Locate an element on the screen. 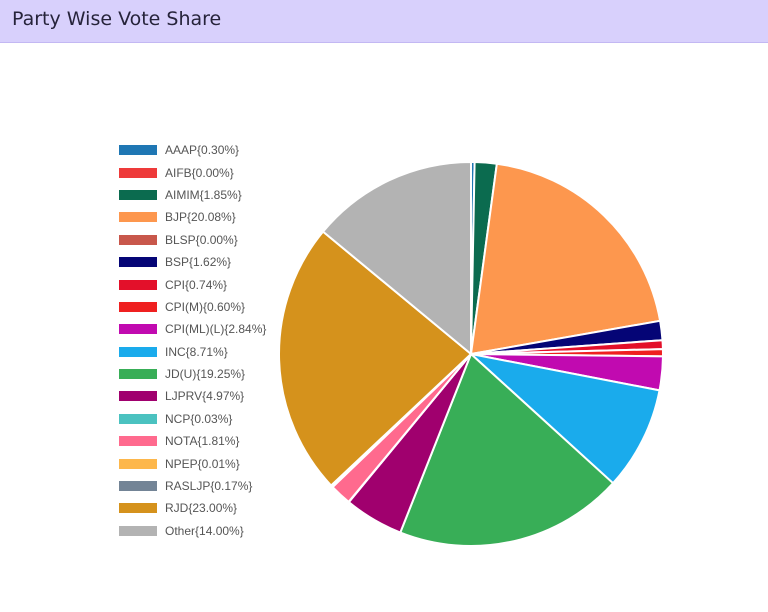 The image size is (768, 612). legend-label: NOTA{1.81%} is located at coordinates (202, 441).